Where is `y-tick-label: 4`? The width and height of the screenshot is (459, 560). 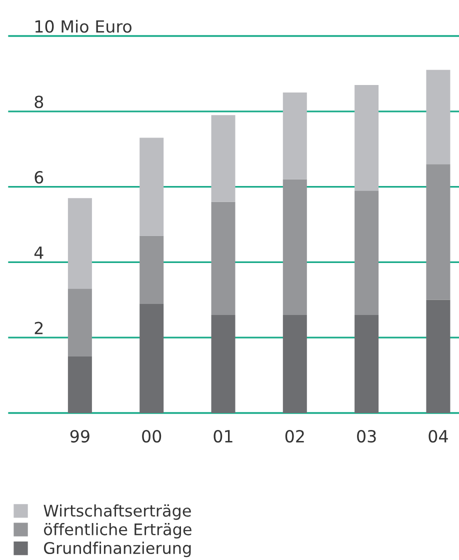
y-tick-label: 4 is located at coordinates (39, 252).